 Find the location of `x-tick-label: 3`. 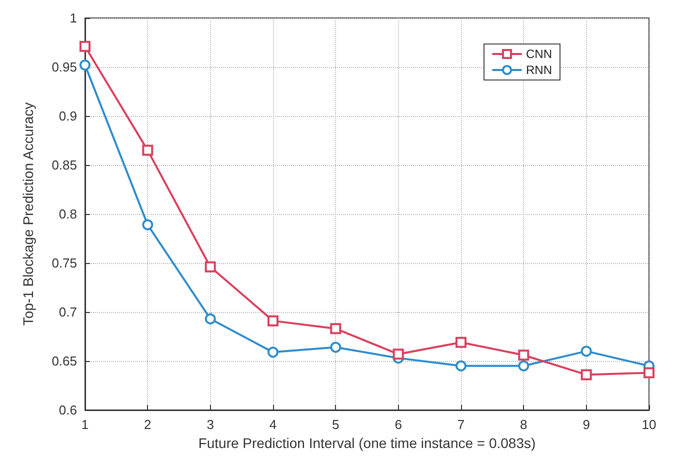

x-tick-label: 3 is located at coordinates (210, 424).